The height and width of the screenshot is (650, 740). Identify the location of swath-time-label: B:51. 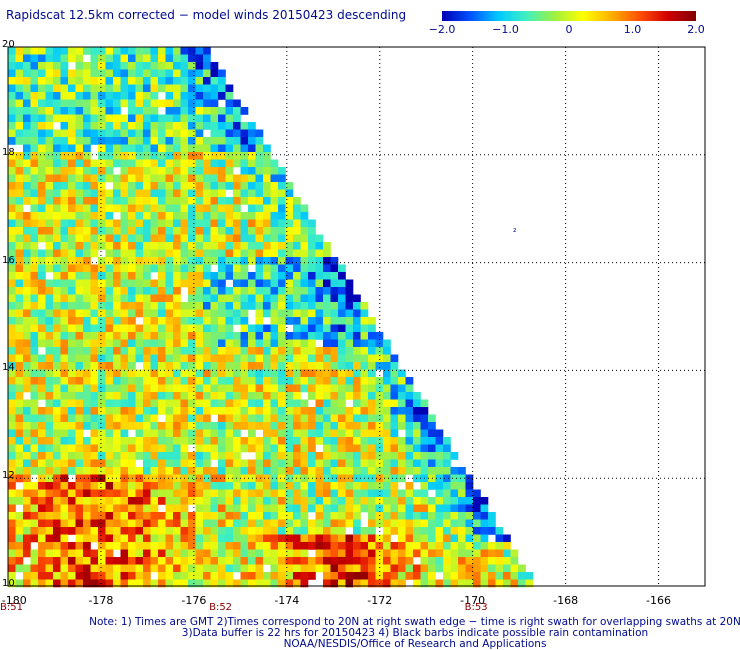
(11, 607).